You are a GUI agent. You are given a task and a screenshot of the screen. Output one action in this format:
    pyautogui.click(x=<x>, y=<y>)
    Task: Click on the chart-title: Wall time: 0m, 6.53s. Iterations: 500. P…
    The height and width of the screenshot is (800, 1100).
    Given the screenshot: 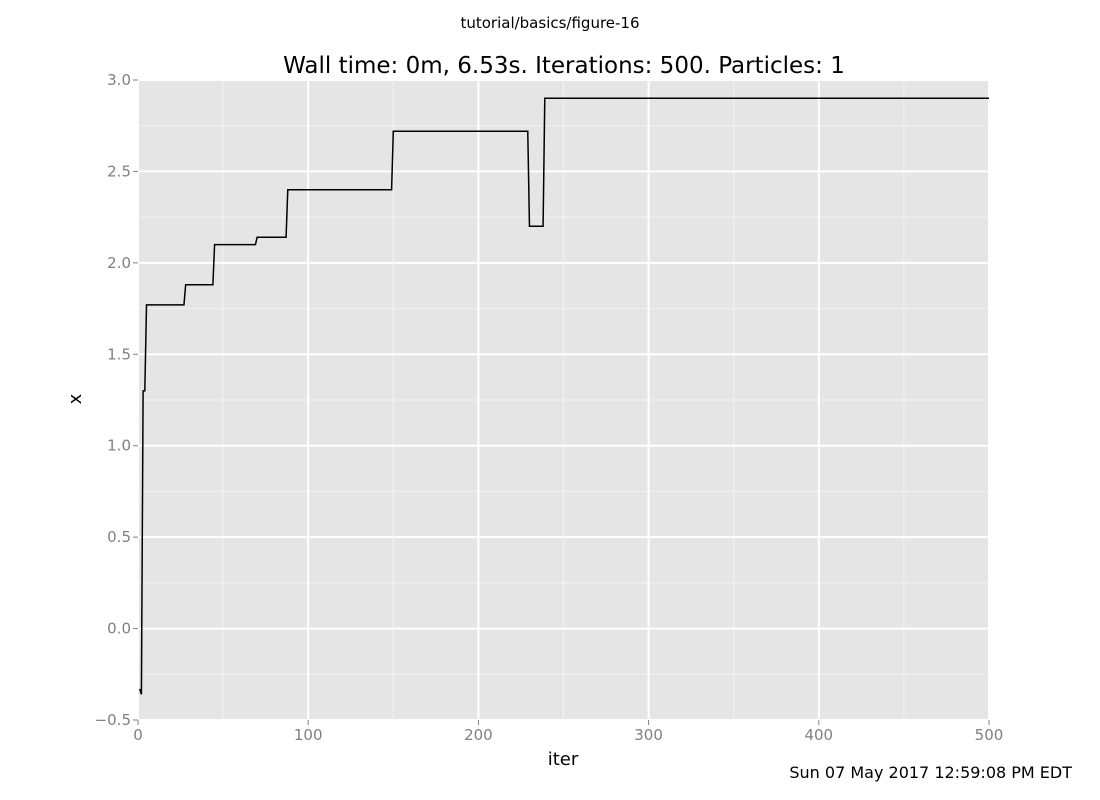 What is the action you would take?
    pyautogui.click(x=564, y=66)
    